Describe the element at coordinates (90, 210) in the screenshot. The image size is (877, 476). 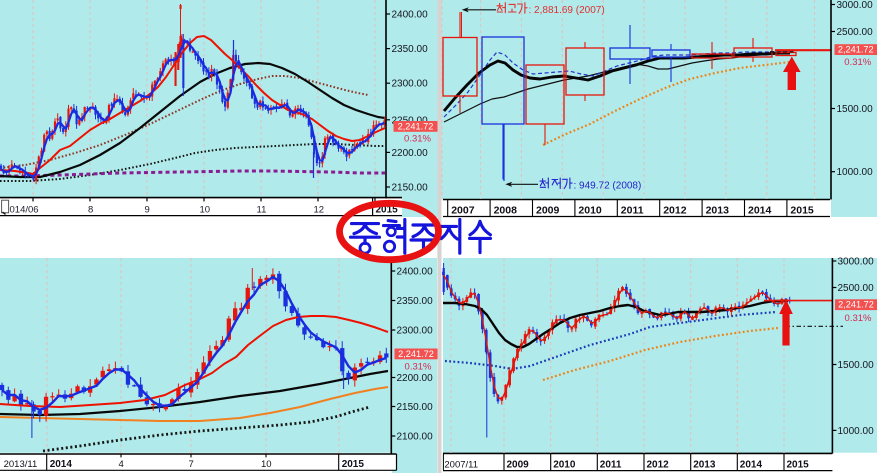
I see `svg-text: 8` at that location.